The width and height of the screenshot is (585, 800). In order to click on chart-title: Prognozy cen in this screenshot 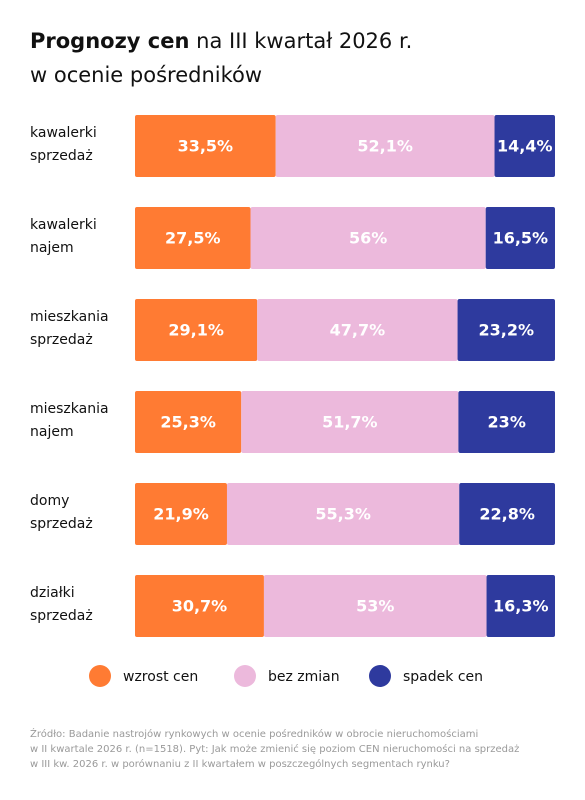, I will do `click(110, 41)`.